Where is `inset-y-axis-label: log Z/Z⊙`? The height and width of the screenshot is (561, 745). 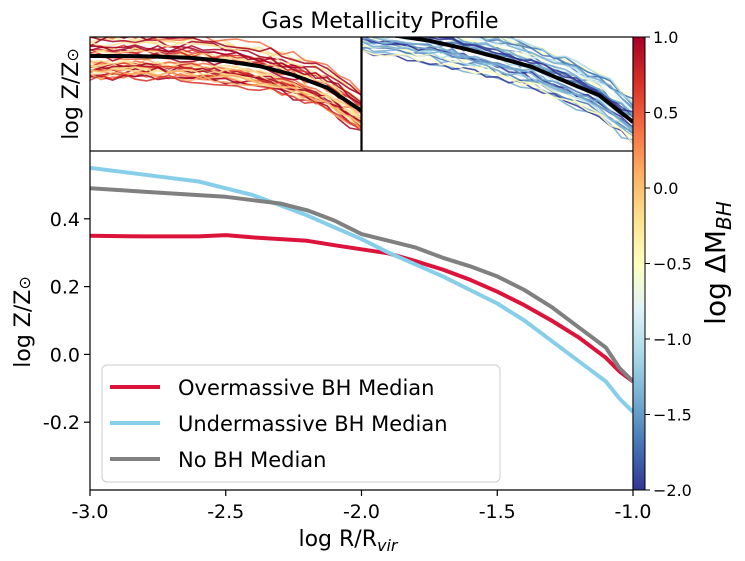
inset-y-axis-label: log Z/Z⊙ is located at coordinates (71, 94).